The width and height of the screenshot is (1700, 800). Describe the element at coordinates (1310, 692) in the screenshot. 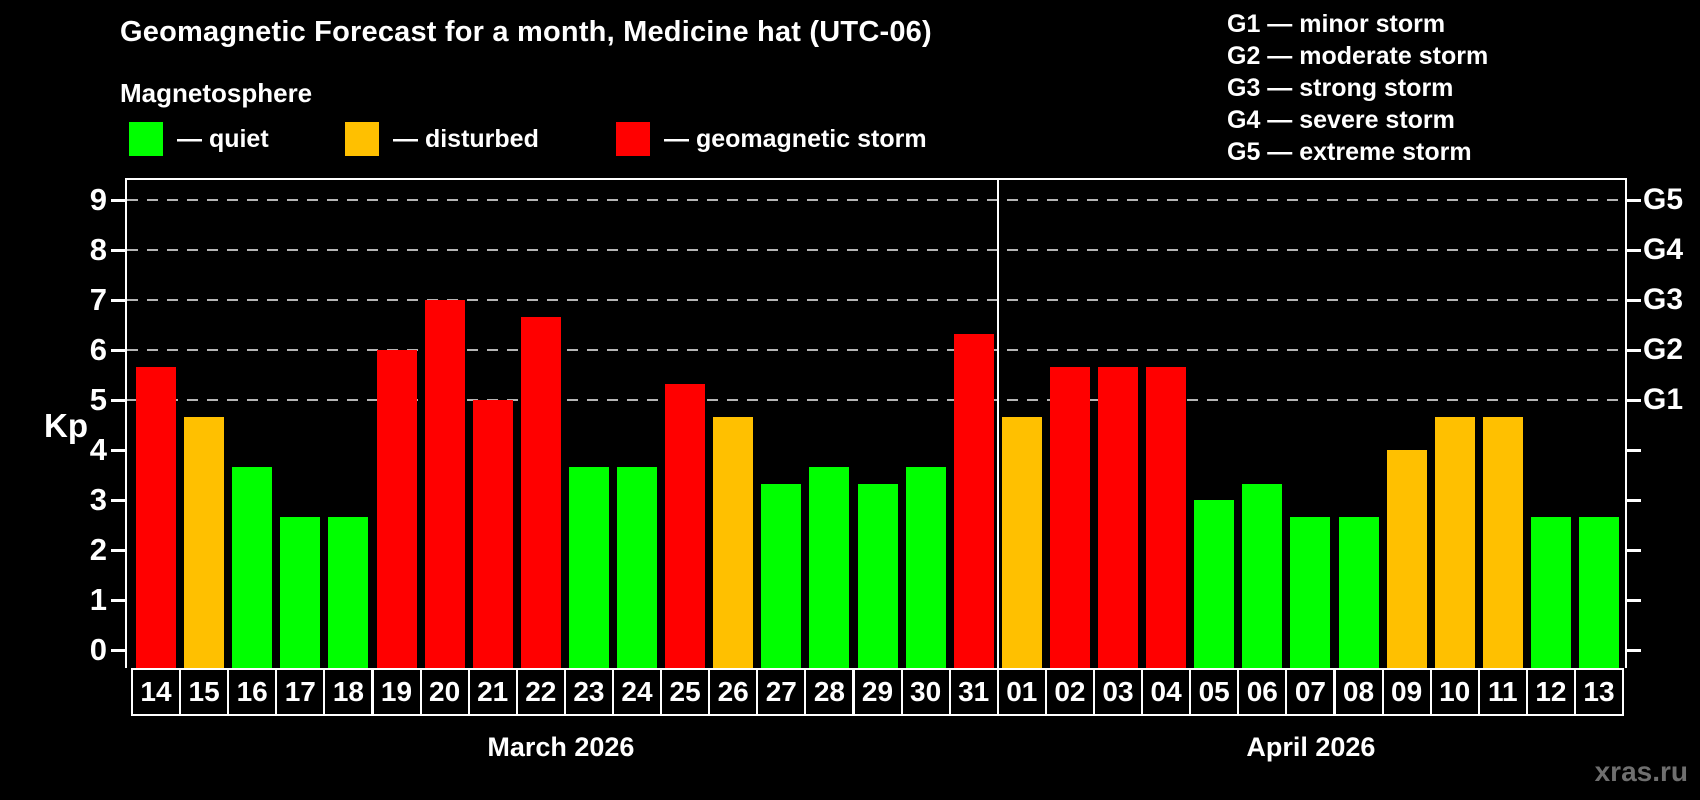

I see `day-label-box: 07` at that location.